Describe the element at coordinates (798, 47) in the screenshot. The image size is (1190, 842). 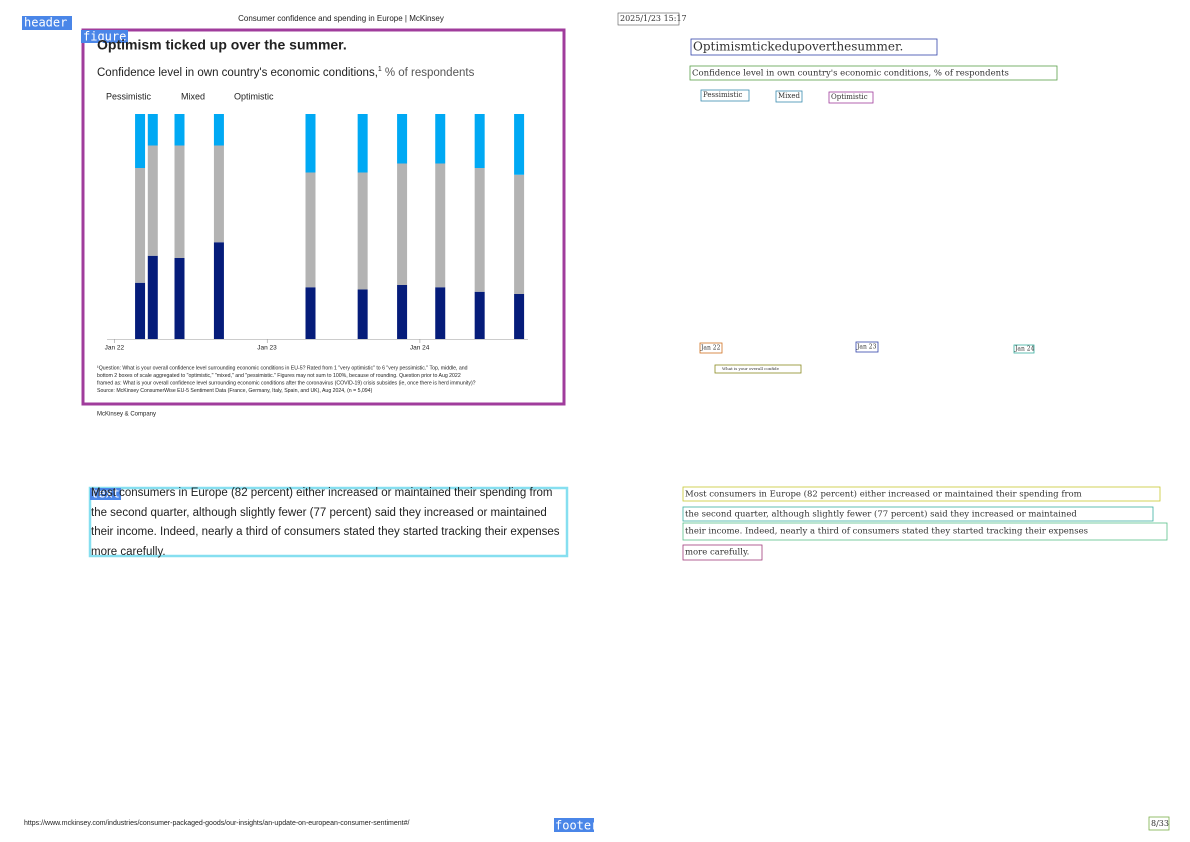
I see `ocr-title: Optimismtickedupoverthesummer.` at that location.